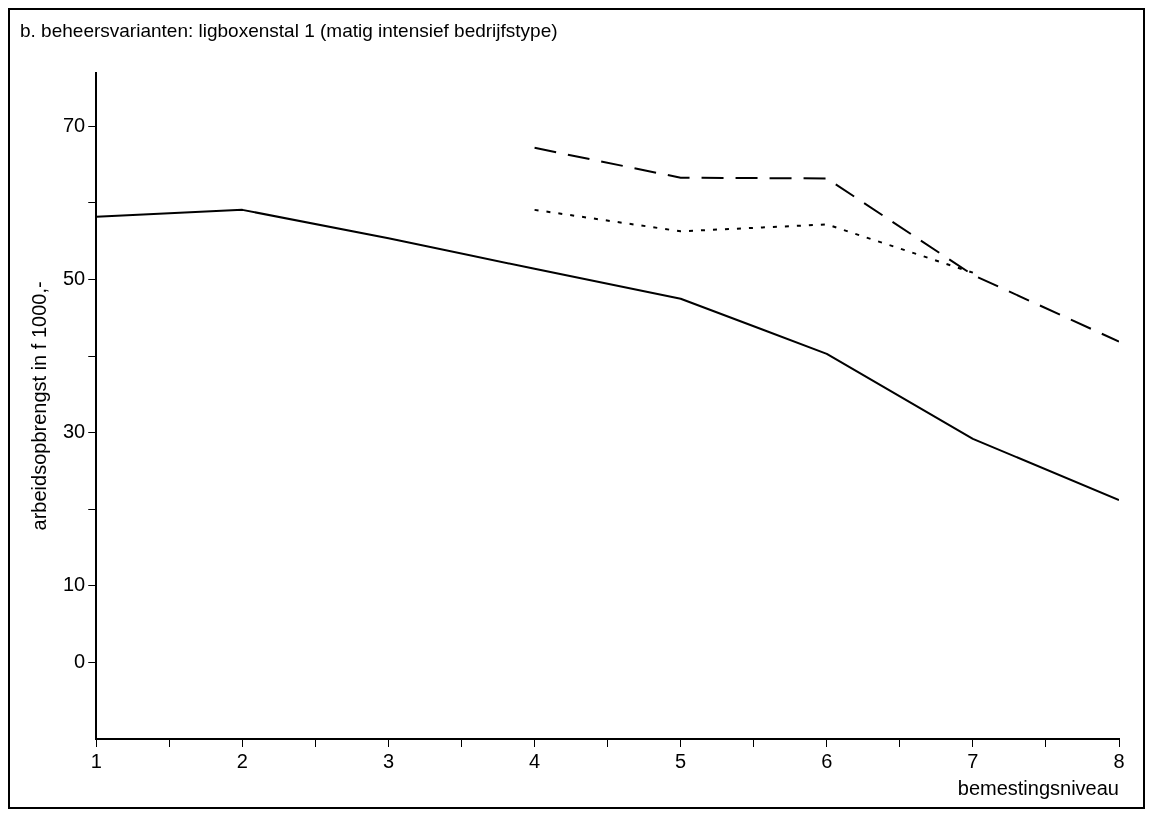  I want to click on x-tick-label: 1, so click(96, 760).